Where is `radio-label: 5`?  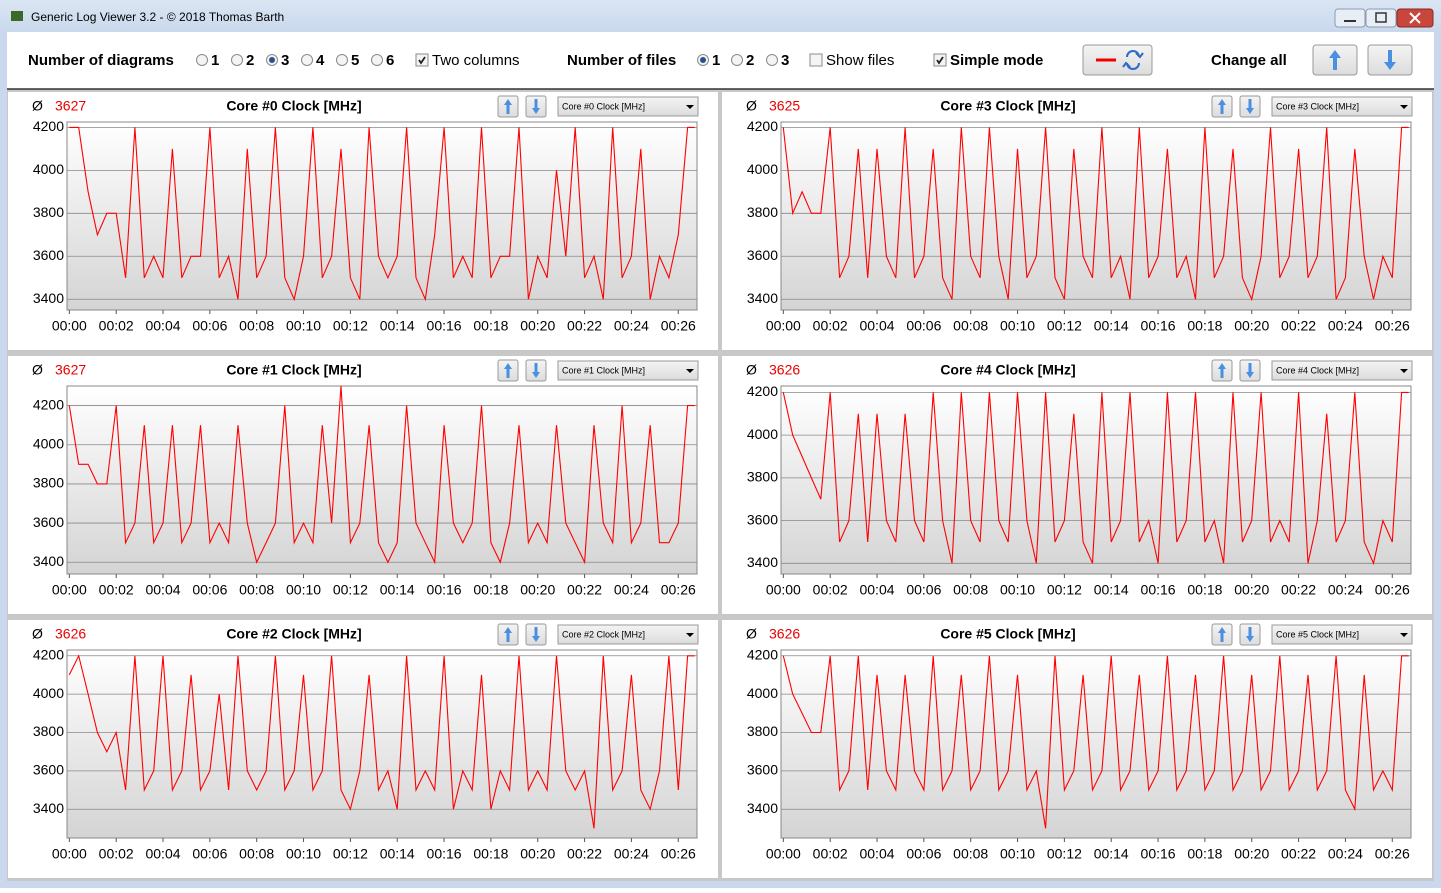
radio-label: 5 is located at coordinates (355, 60).